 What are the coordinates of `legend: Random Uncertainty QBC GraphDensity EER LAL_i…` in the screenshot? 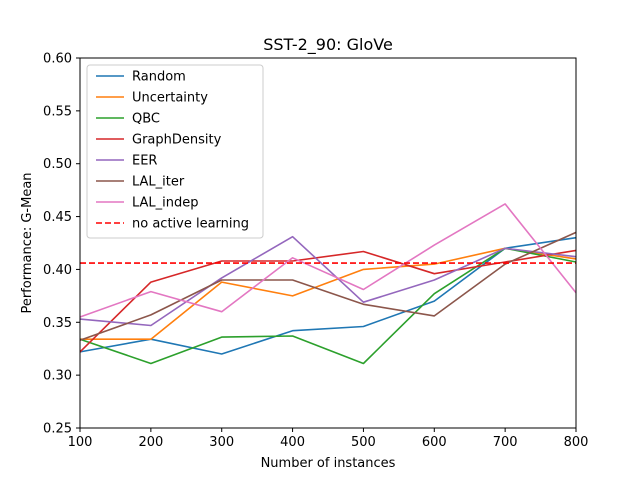 It's located at (175, 151).